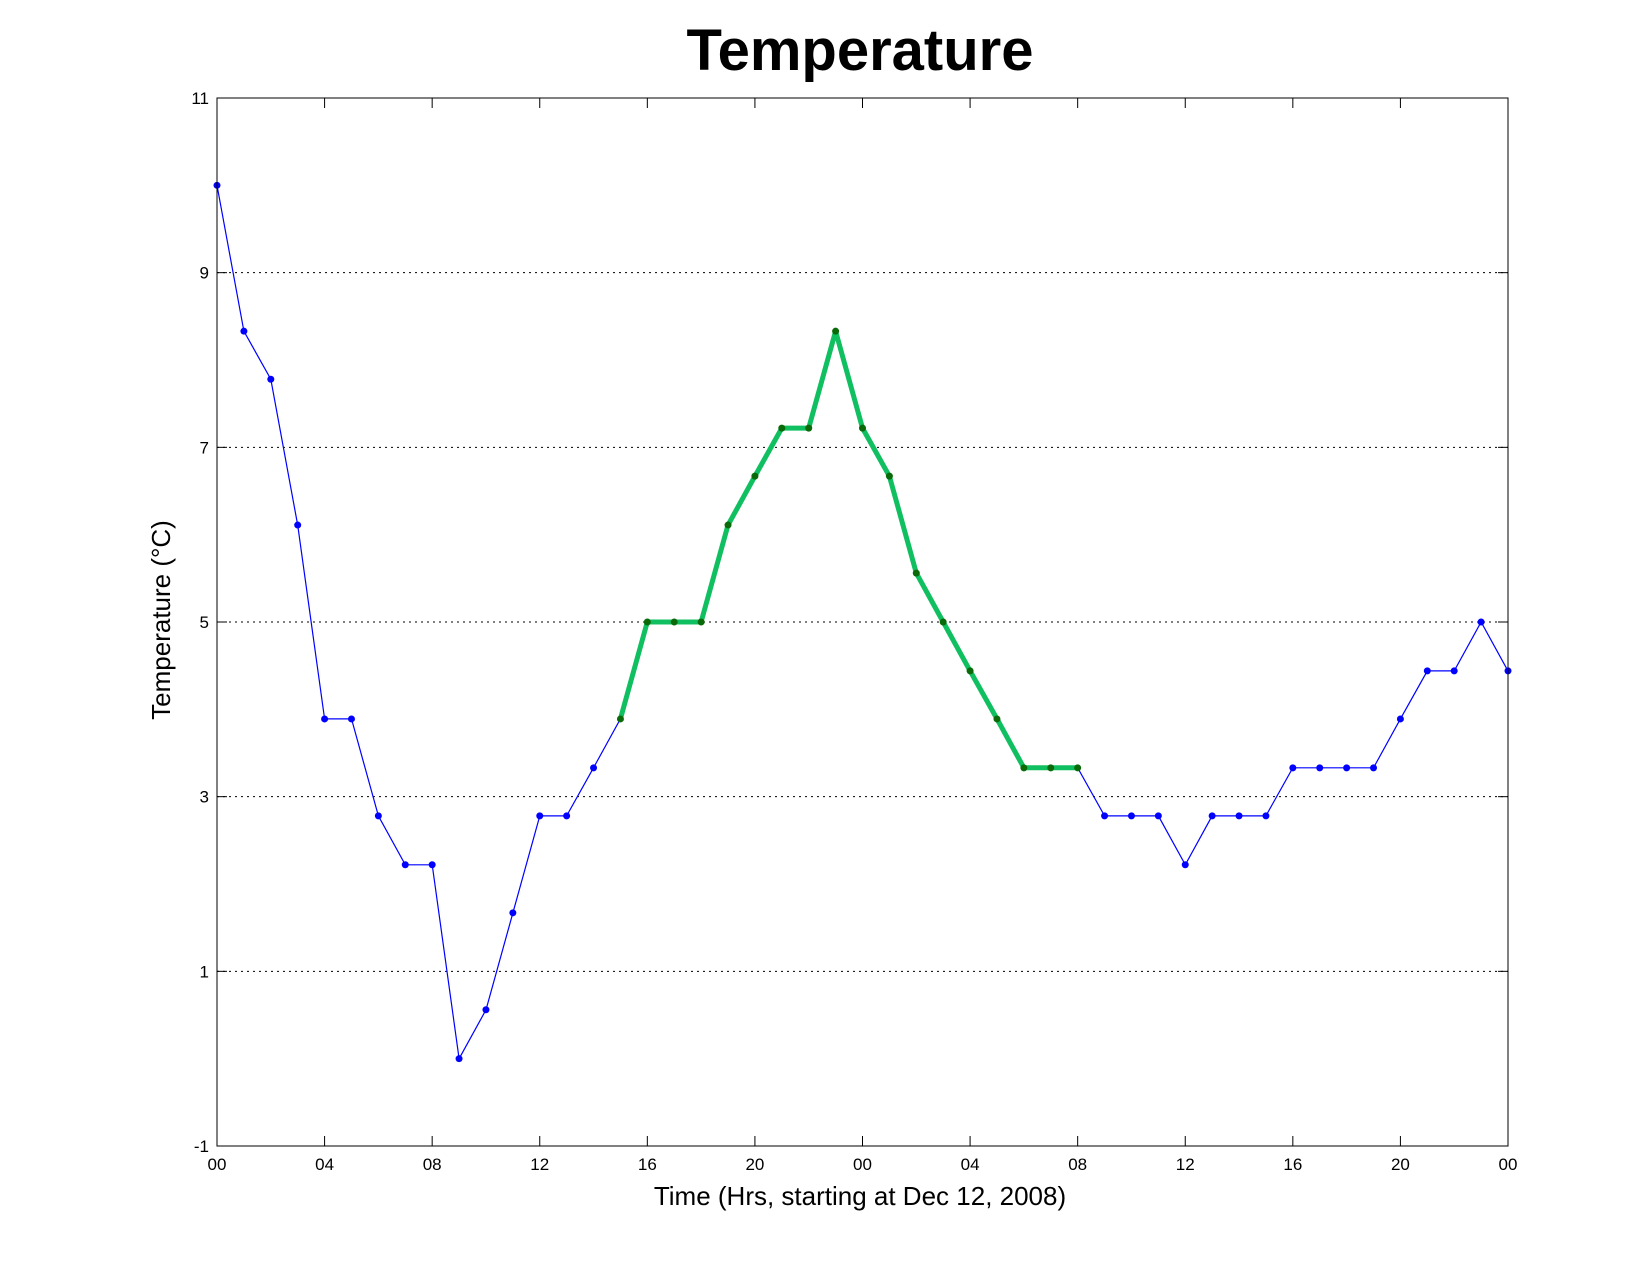 Image resolution: width=1650 pixels, height=1275 pixels. I want to click on x-tick-label-3: 12, so click(539, 1164).